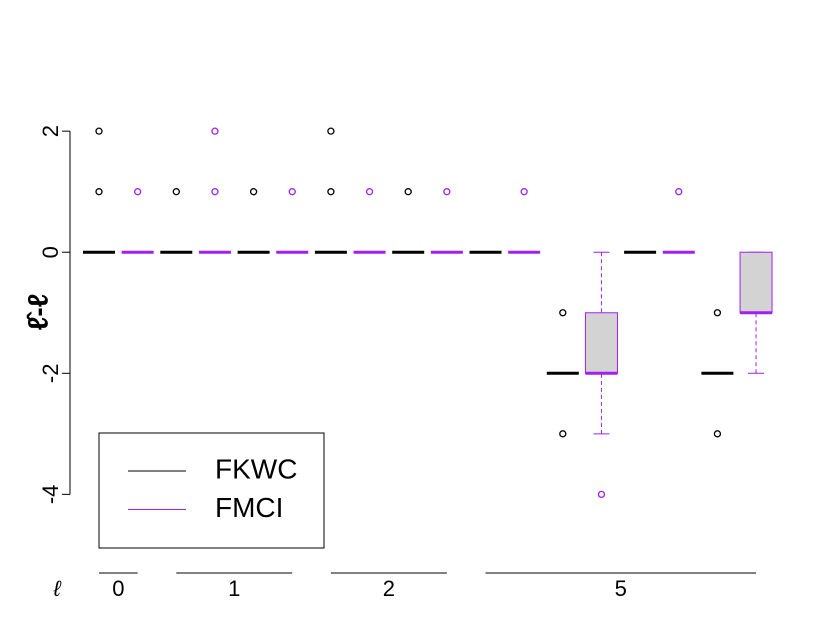  I want to click on y-axis-label: ℓ̂-ℓ, so click(37, 312).